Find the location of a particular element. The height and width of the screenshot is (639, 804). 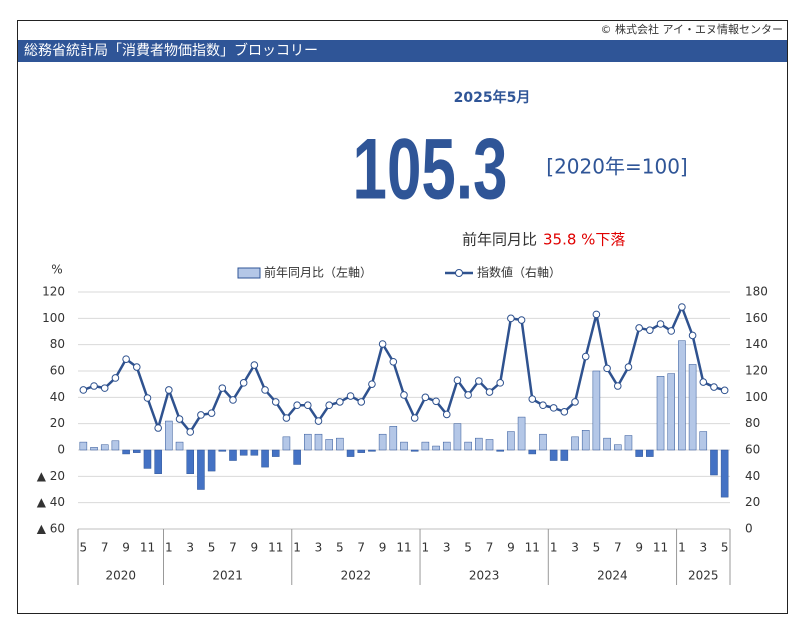

y2-tick-label: 160 is located at coordinates (756, 318).